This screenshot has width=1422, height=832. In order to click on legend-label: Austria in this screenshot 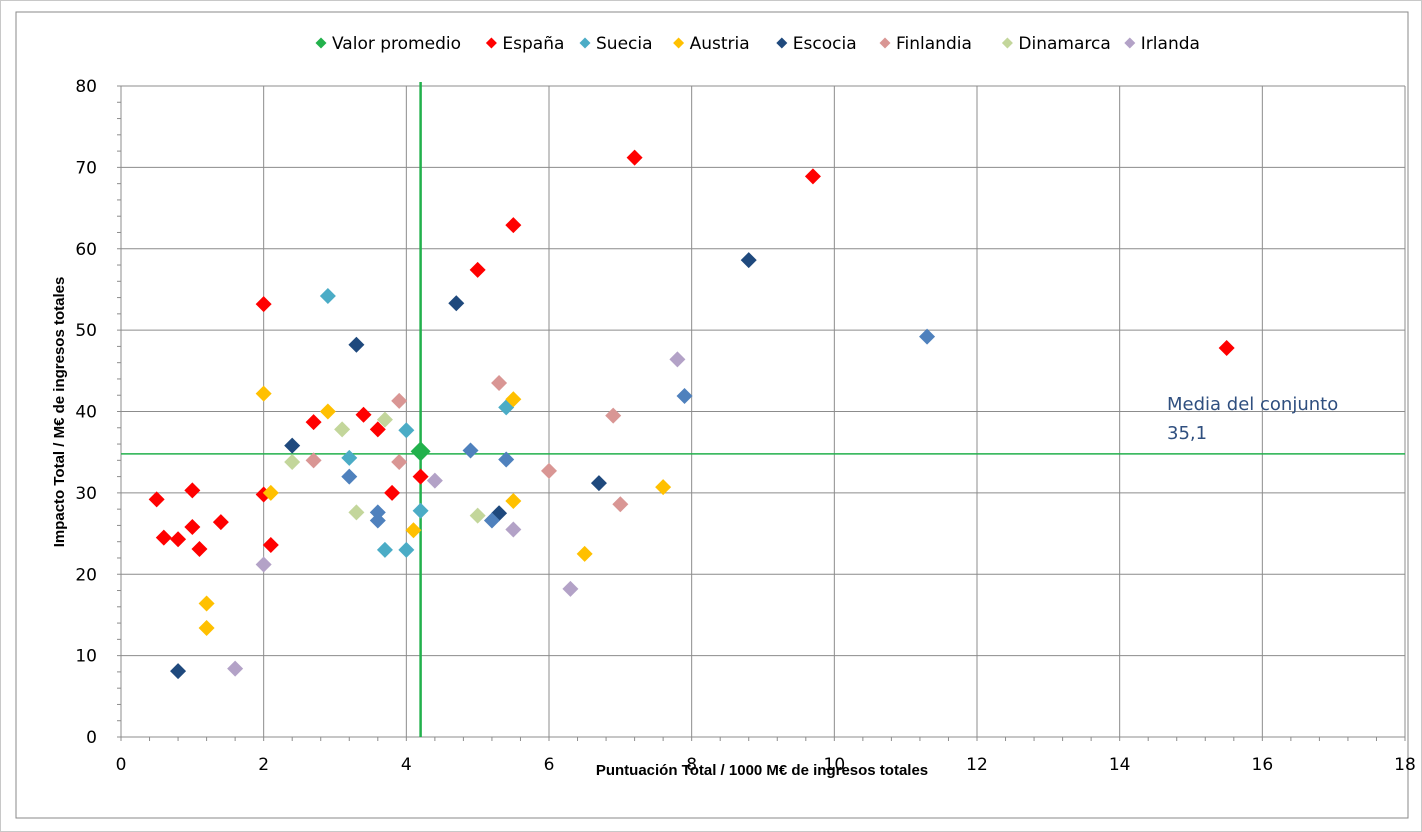, I will do `click(720, 44)`.